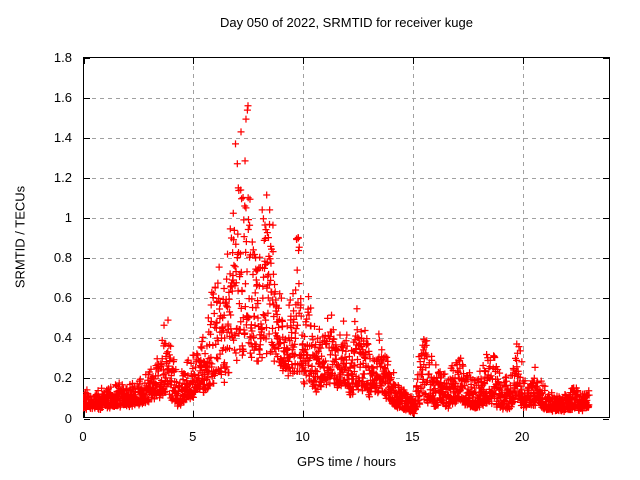 The height and width of the screenshot is (480, 640). What do you see at coordinates (62, 258) in the screenshot?
I see `y-tick-label: 0.8` at bounding box center [62, 258].